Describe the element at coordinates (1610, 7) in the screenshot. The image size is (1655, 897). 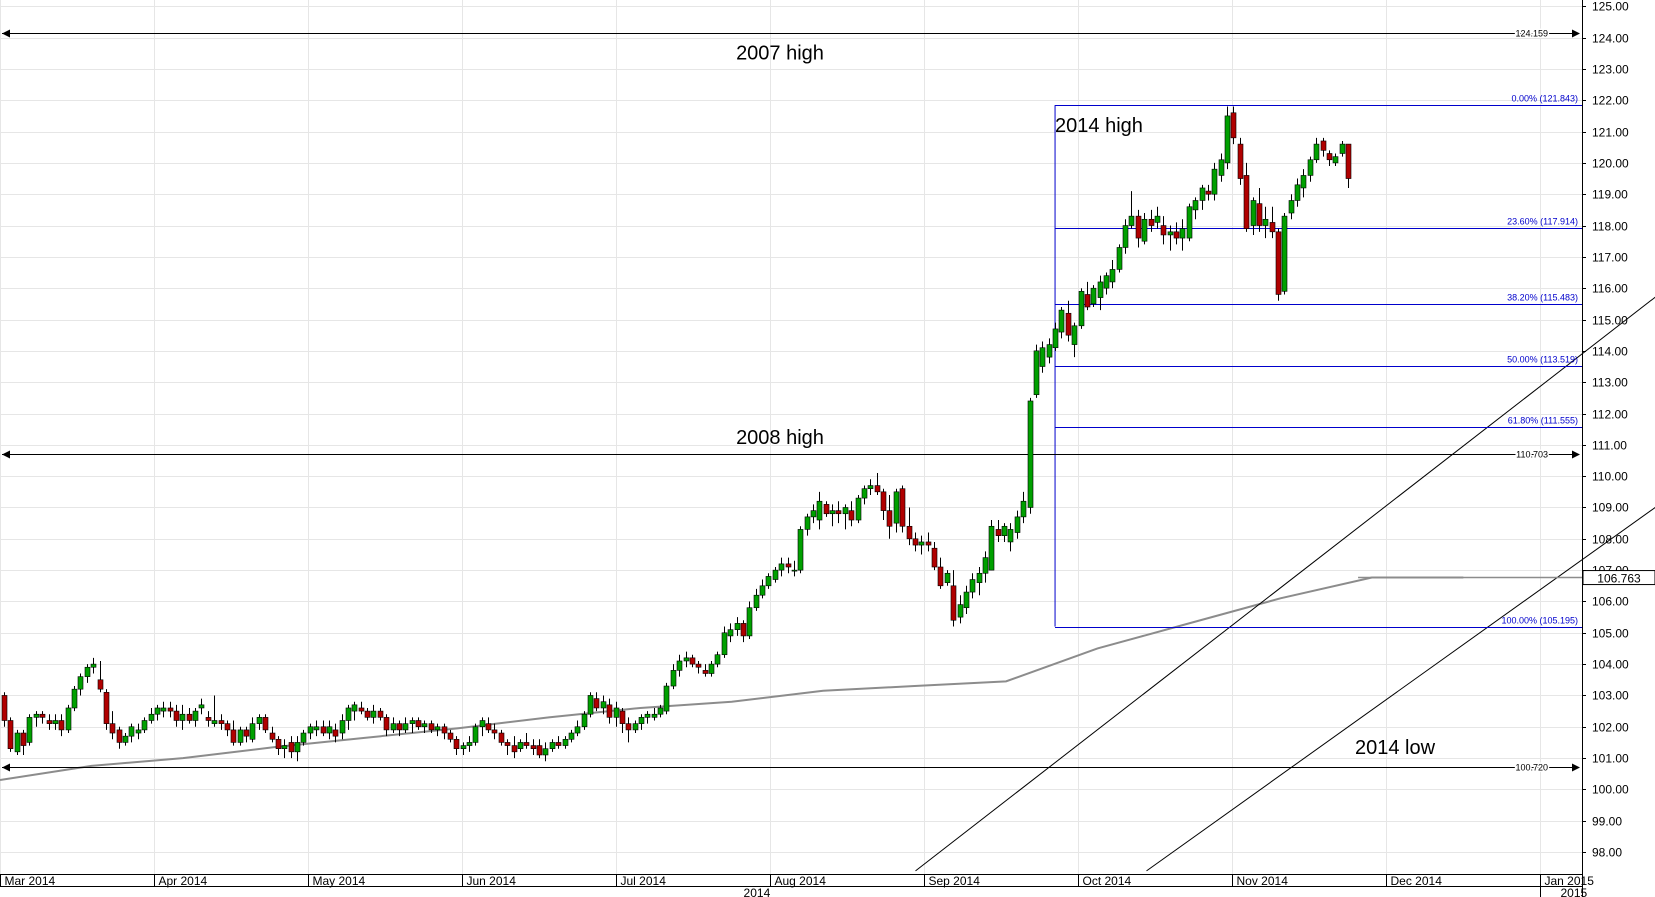
I see `y-tick-label: 125.00` at that location.